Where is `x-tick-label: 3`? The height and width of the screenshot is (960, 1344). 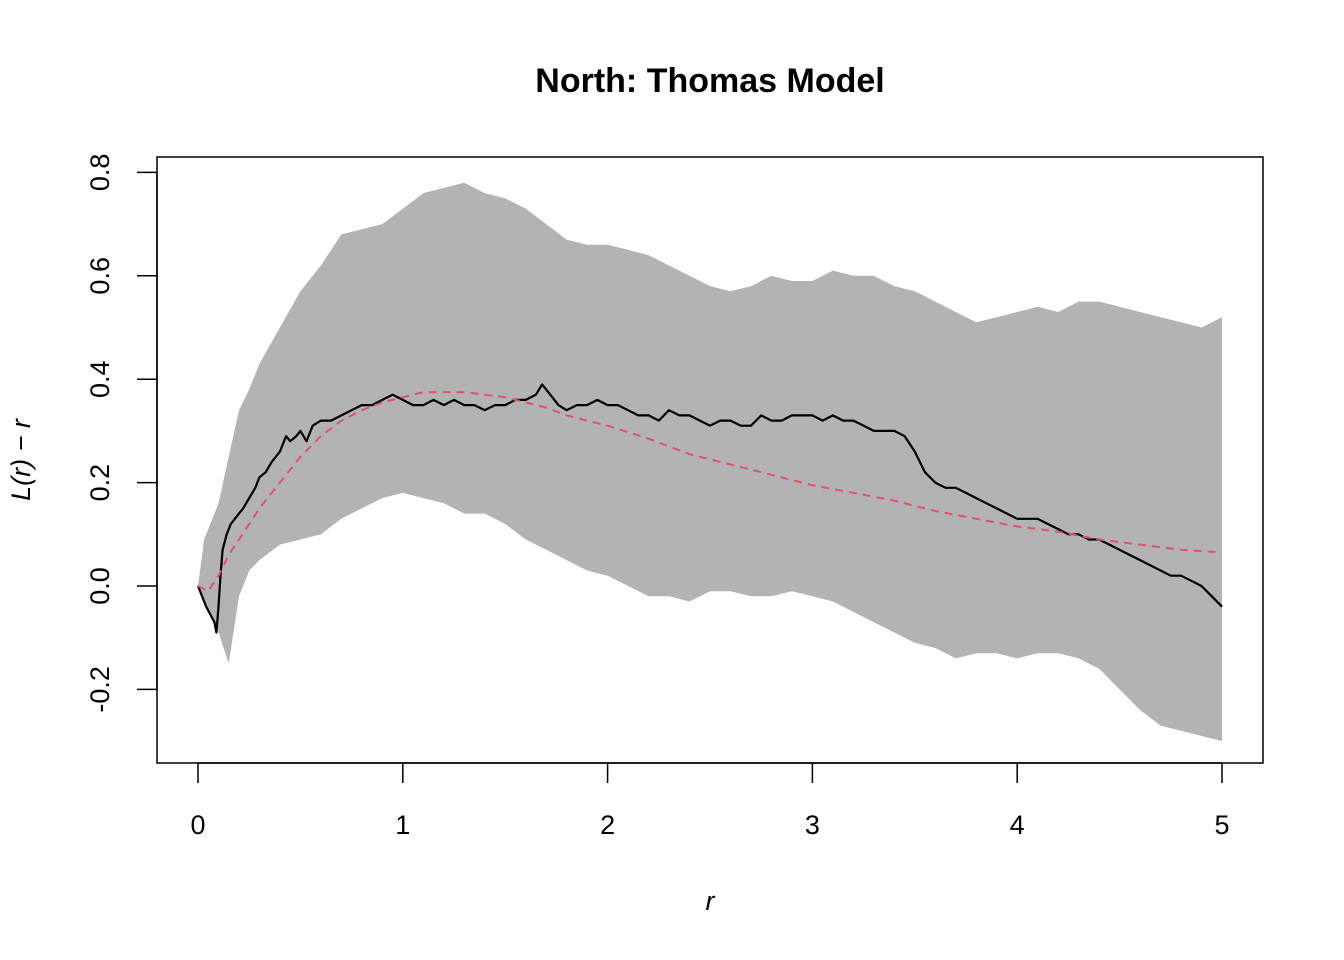
x-tick-label: 3 is located at coordinates (812, 825).